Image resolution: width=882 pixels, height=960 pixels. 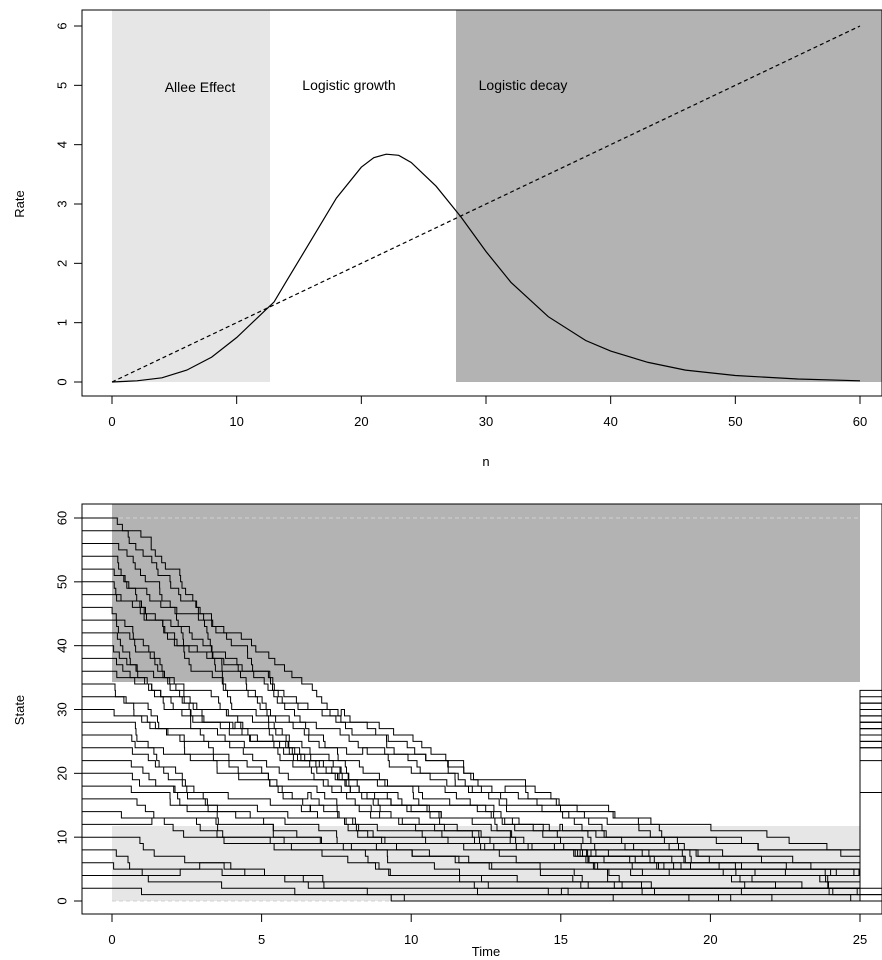 What do you see at coordinates (62, 203) in the screenshot?
I see `y-tick-label: 3` at bounding box center [62, 203].